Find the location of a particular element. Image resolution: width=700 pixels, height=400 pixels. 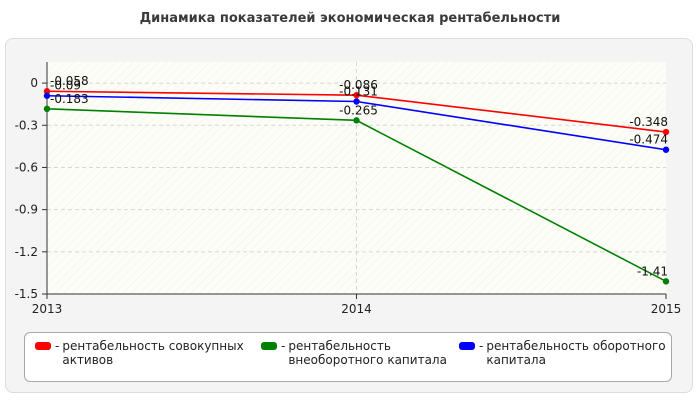

legend-label-line2: активов is located at coordinates (88, 360).